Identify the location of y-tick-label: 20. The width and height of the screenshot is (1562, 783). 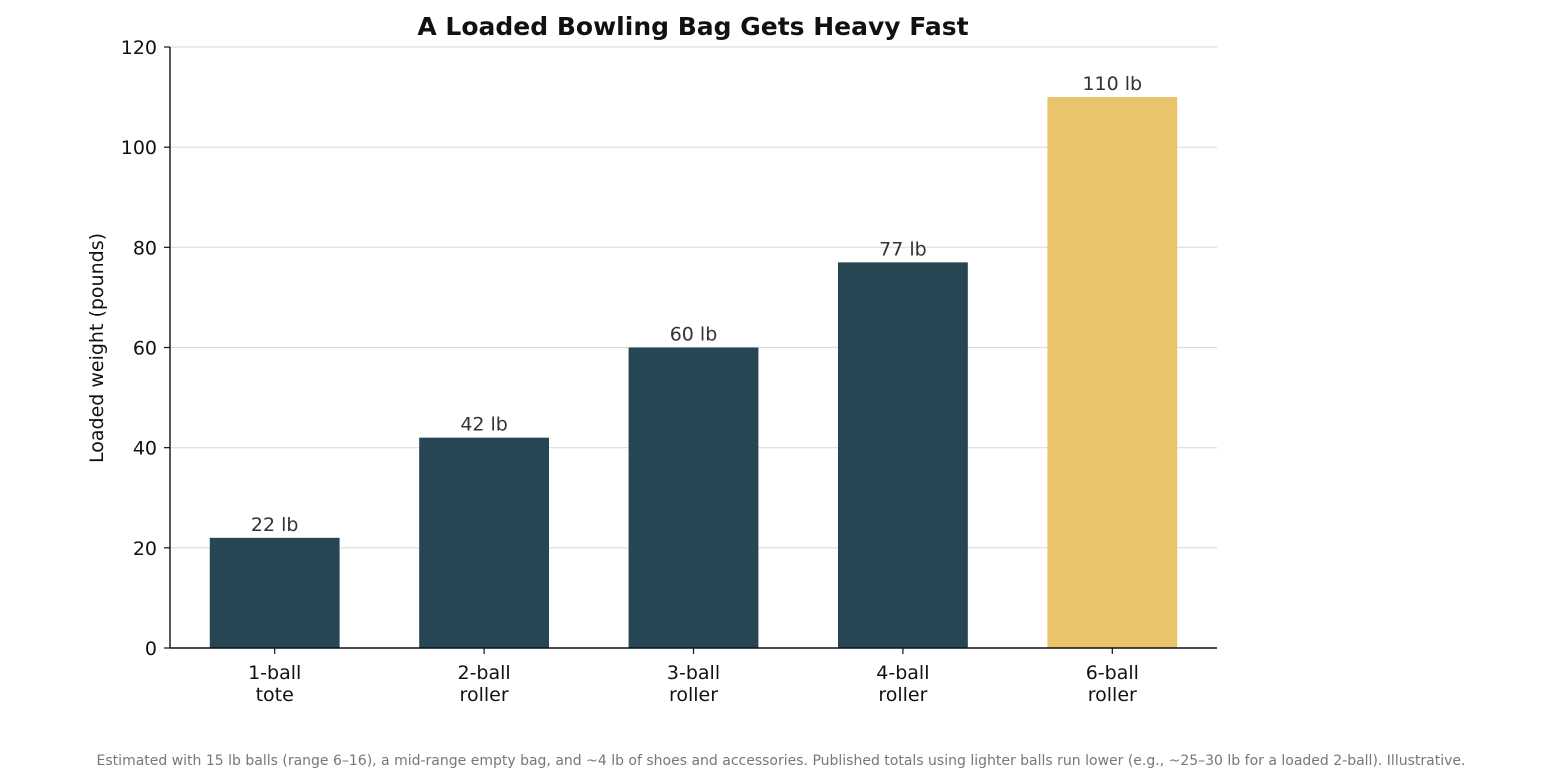
(145, 549).